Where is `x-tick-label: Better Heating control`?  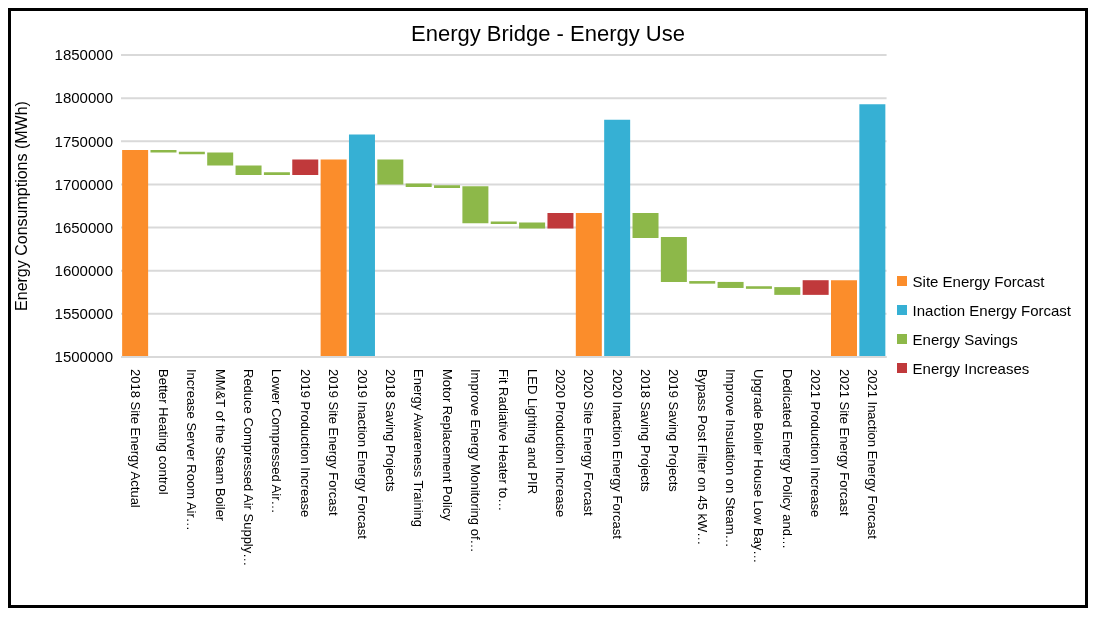
x-tick-label: Better Heating control is located at coordinates (164, 432).